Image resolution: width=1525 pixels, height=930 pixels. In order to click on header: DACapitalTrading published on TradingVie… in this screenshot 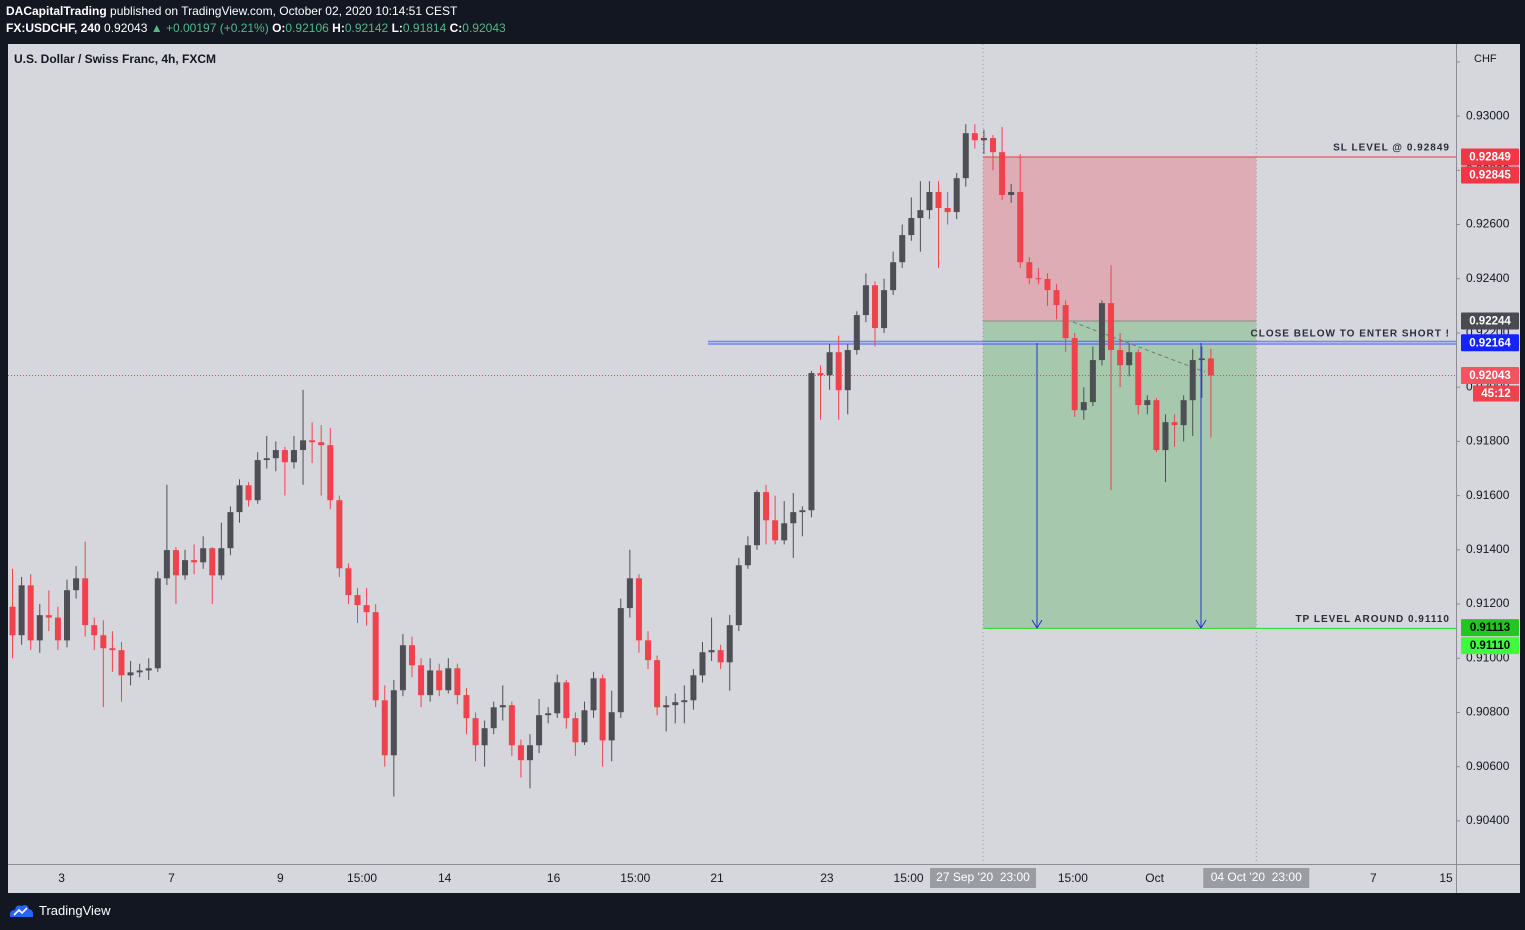, I will do `click(256, 20)`.